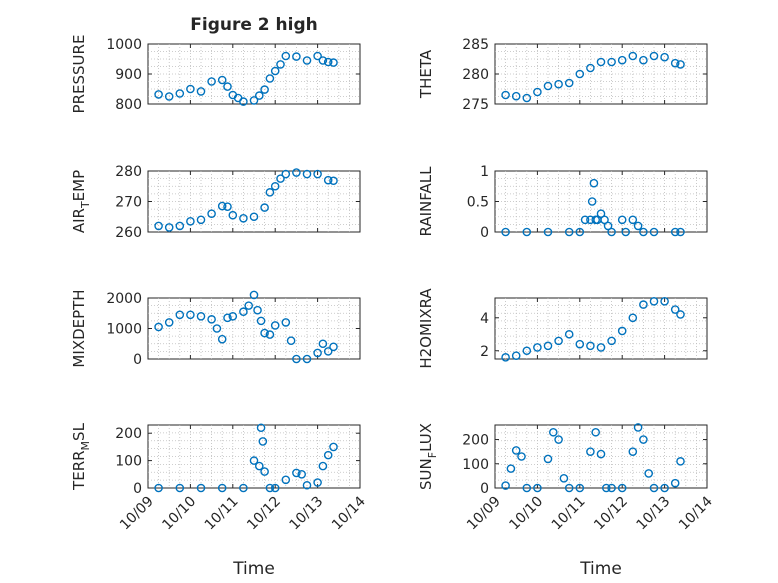  What do you see at coordinates (349, 513) in the screenshot?
I see `x-tick-label: 10/14` at bounding box center [349, 513].